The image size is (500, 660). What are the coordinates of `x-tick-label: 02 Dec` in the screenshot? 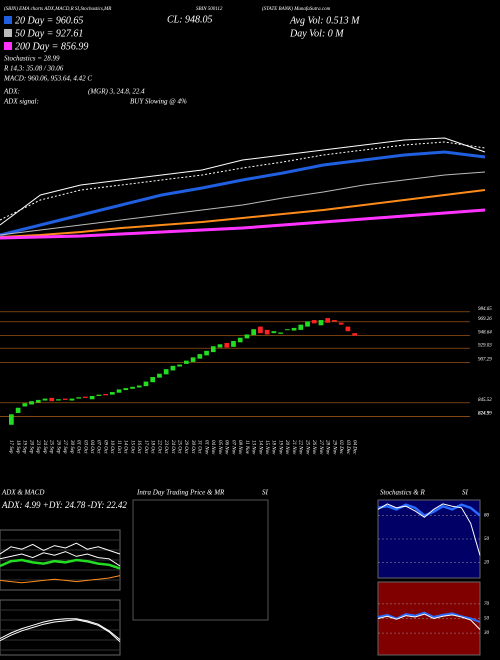 It's located at (340, 447).